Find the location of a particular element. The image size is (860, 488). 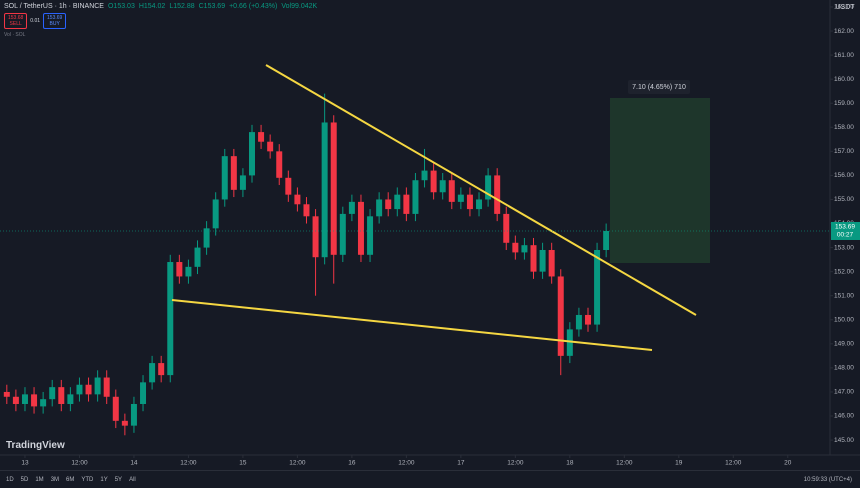

timeframe-button: YTD is located at coordinates (87, 479).